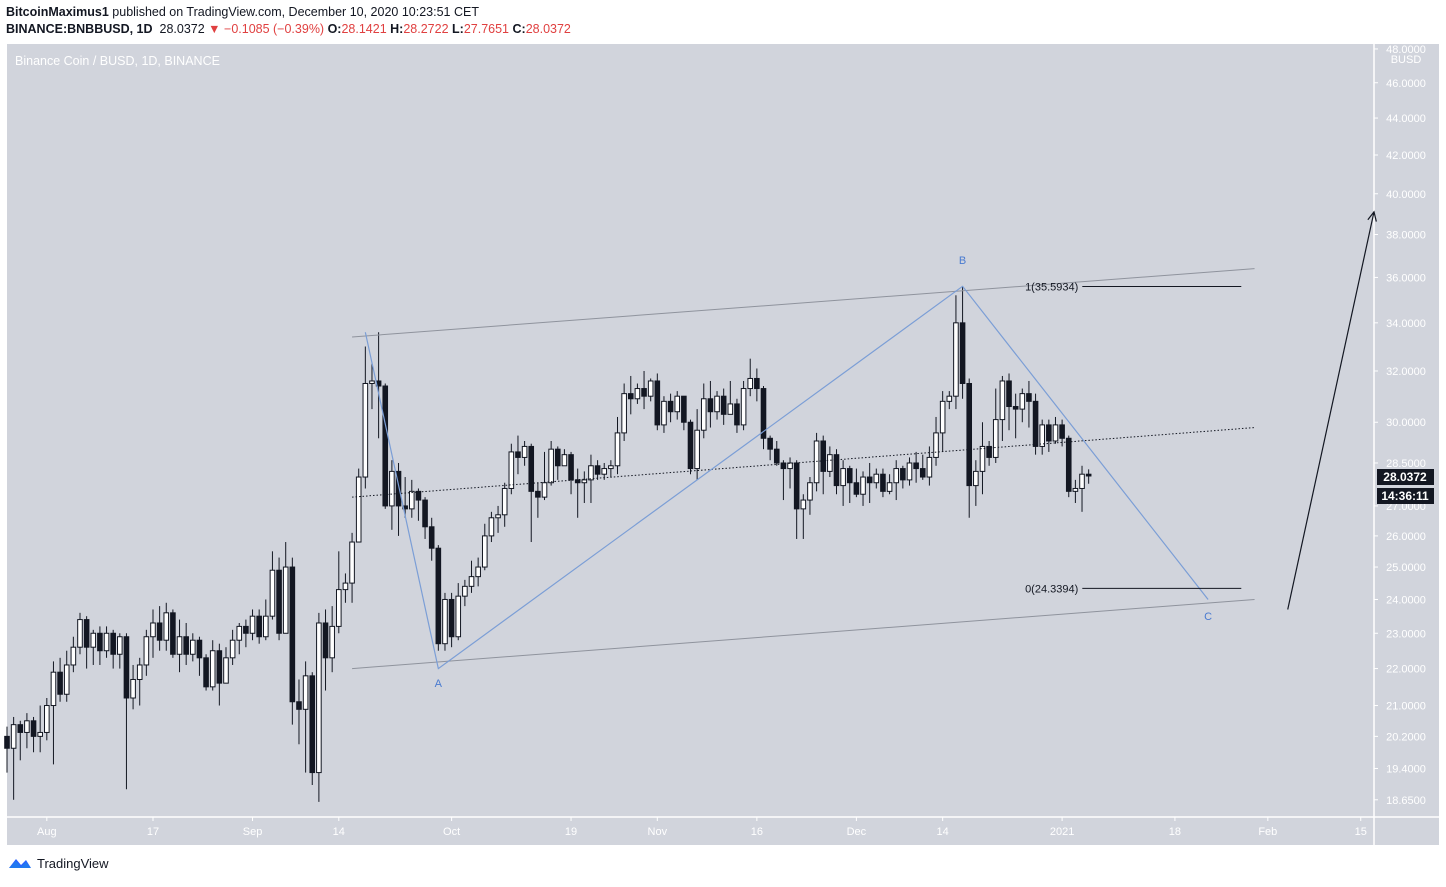 The width and height of the screenshot is (1446, 887). I want to click on y-tick-label: 18.6500, so click(1406, 801).